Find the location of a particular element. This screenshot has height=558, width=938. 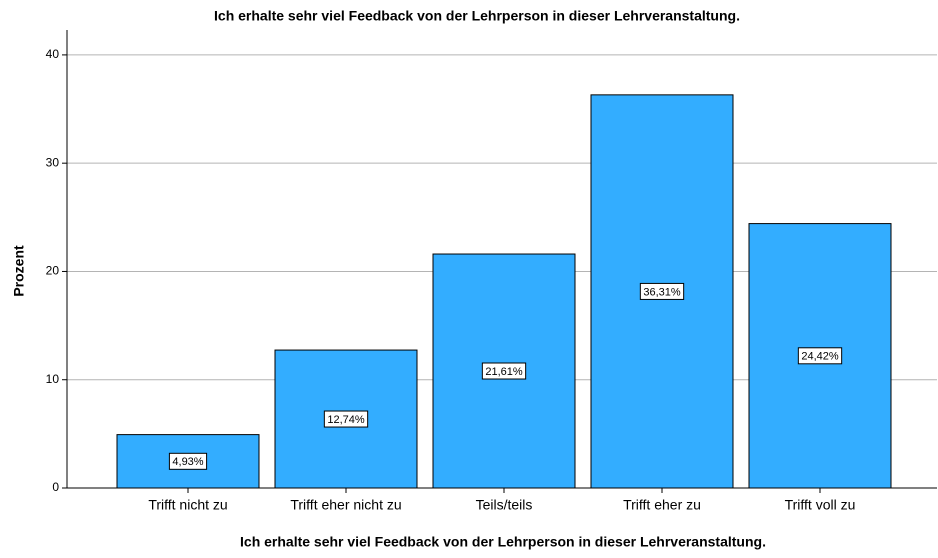

y-axis-label: Prozent is located at coordinates (19, 271).